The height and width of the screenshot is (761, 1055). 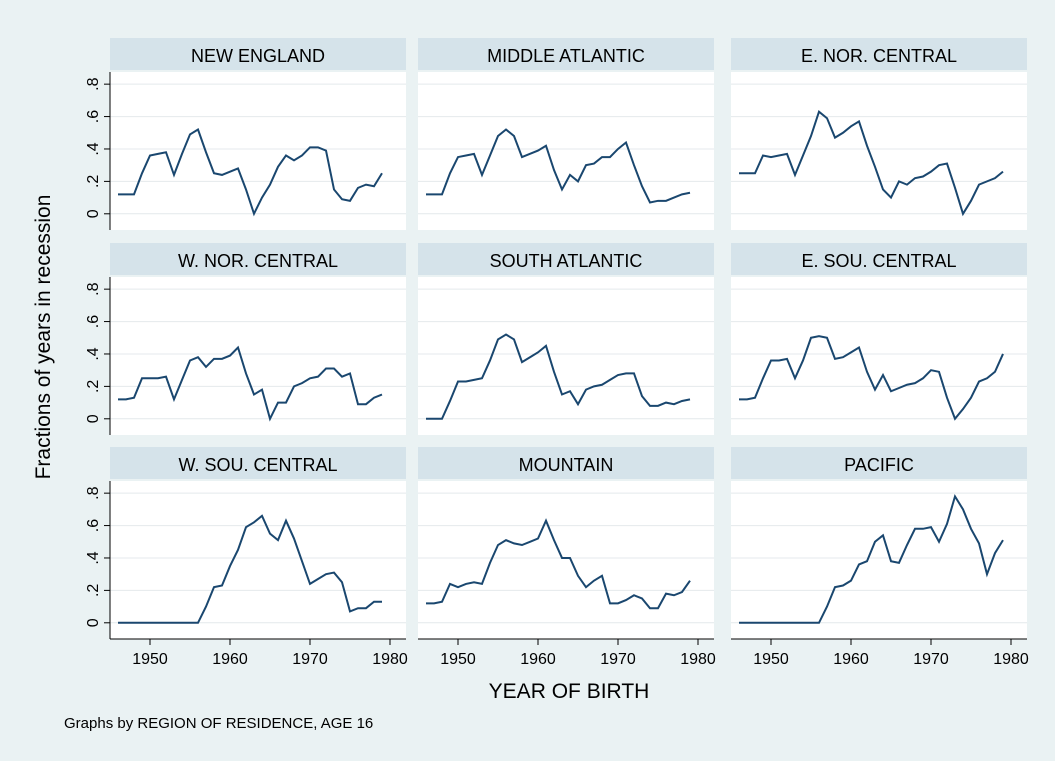 What do you see at coordinates (569, 691) in the screenshot?
I see `x-axis-label: YEAR OF BIRTH` at bounding box center [569, 691].